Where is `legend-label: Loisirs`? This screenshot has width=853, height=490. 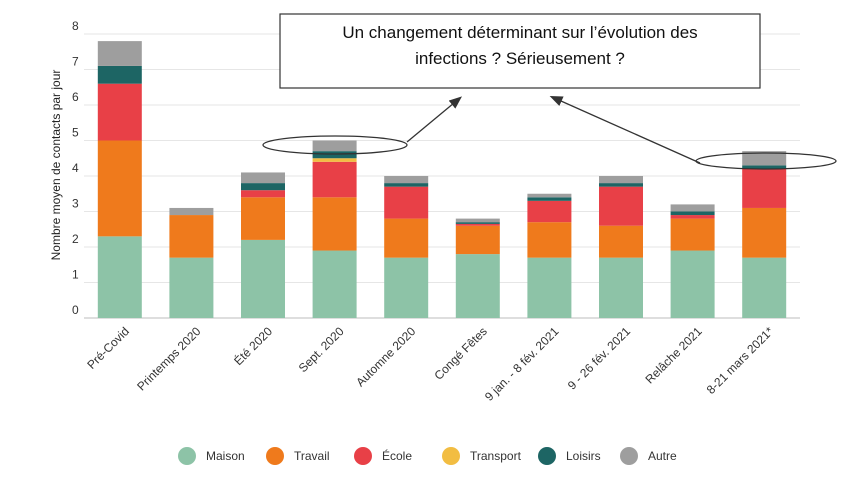 legend-label: Loisirs is located at coordinates (583, 456).